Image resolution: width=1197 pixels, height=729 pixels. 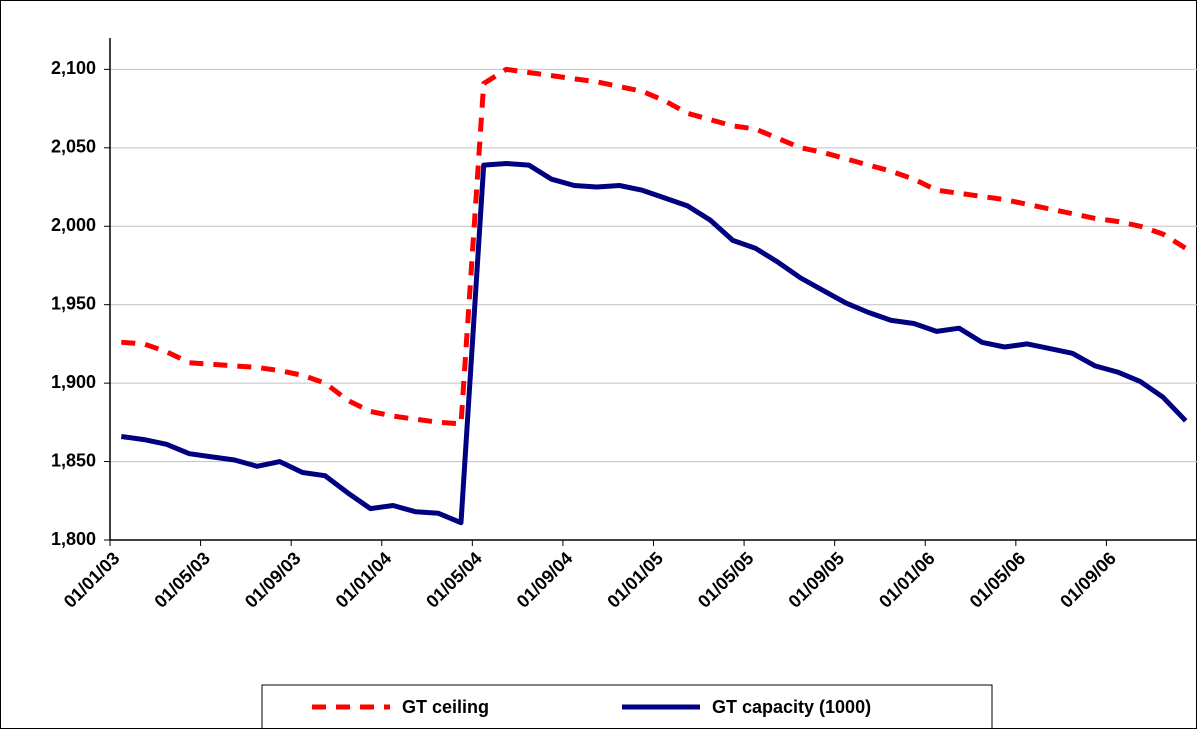 I want to click on y-tick-label: 2,050, so click(x=73, y=147).